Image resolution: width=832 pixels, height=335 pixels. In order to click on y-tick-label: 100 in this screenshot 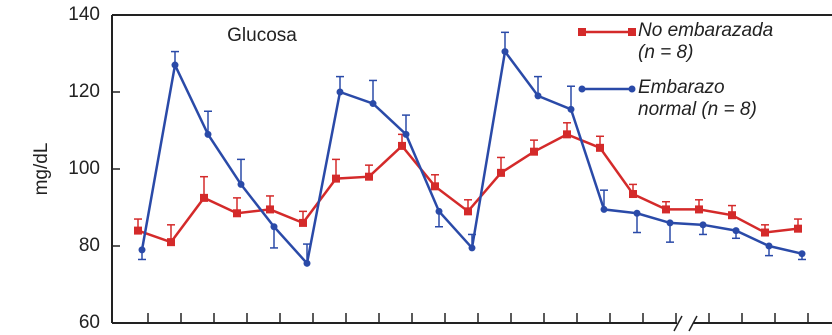, I will do `click(84, 168)`.